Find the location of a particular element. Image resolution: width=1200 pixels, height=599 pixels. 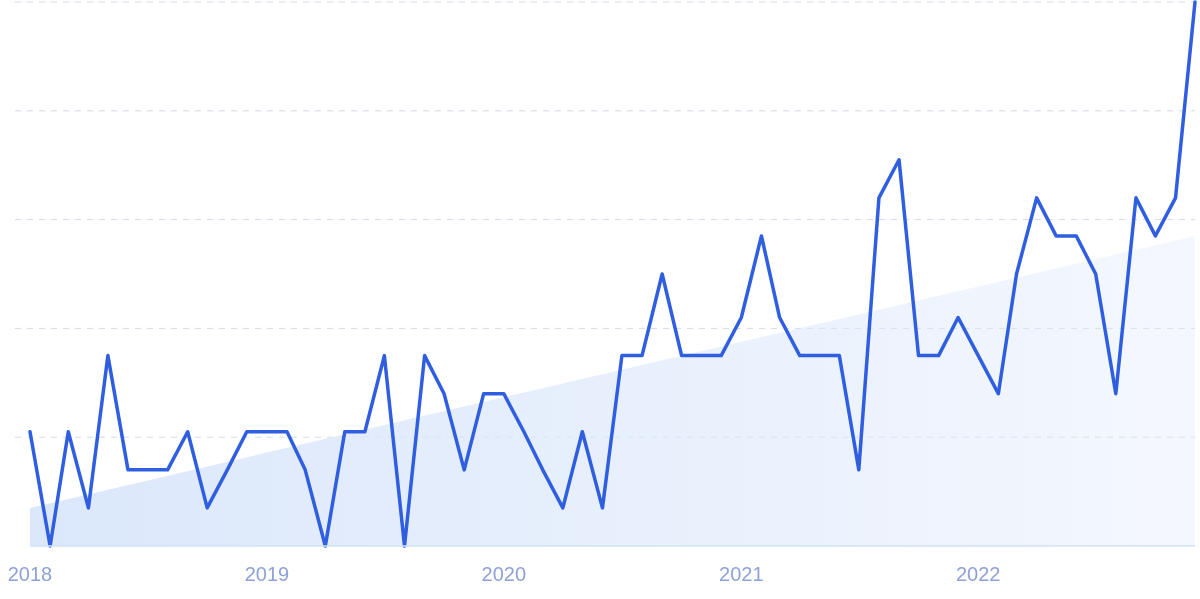

x-tick-label: 2020 is located at coordinates (504, 574).